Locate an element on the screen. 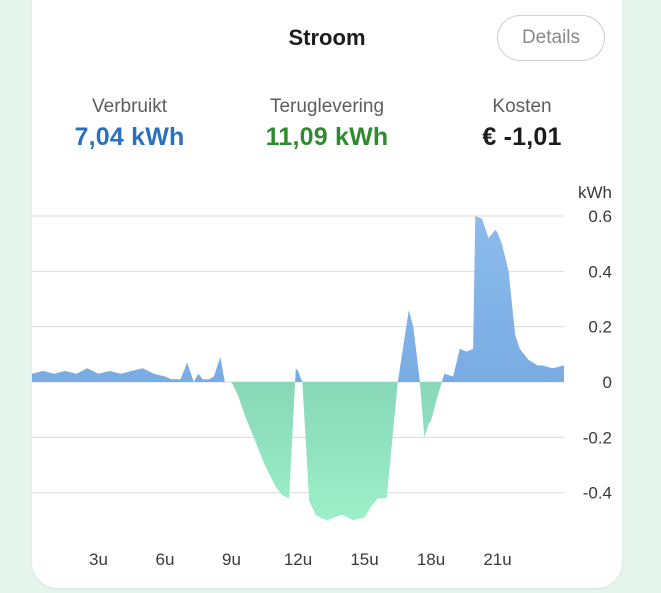 The height and width of the screenshot is (593, 661). stat-costs: Kosten € -1,01 is located at coordinates (522, 124).